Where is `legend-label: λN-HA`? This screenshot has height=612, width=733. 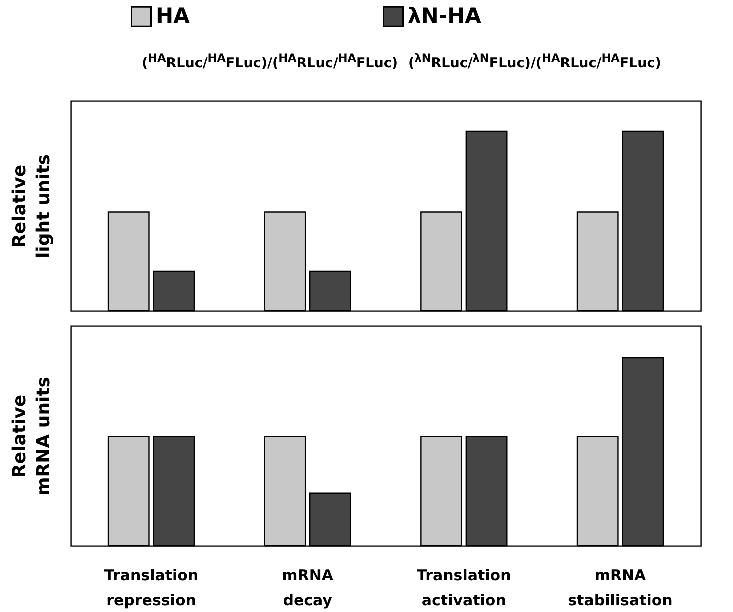 legend-label: λN-HA is located at coordinates (445, 16).